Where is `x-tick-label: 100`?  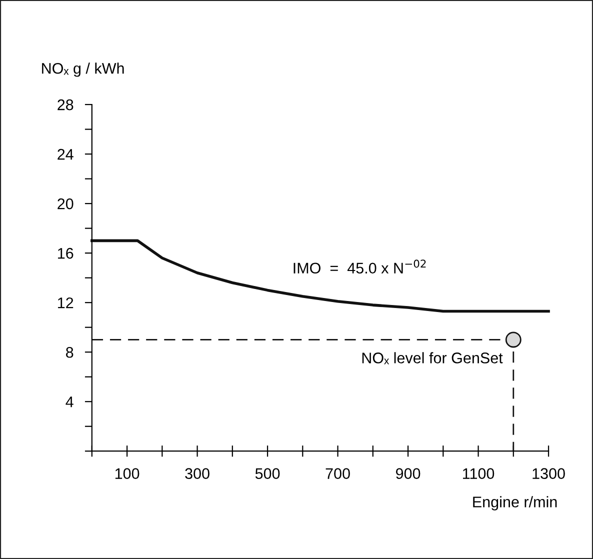 x-tick-label: 100 is located at coordinates (127, 473).